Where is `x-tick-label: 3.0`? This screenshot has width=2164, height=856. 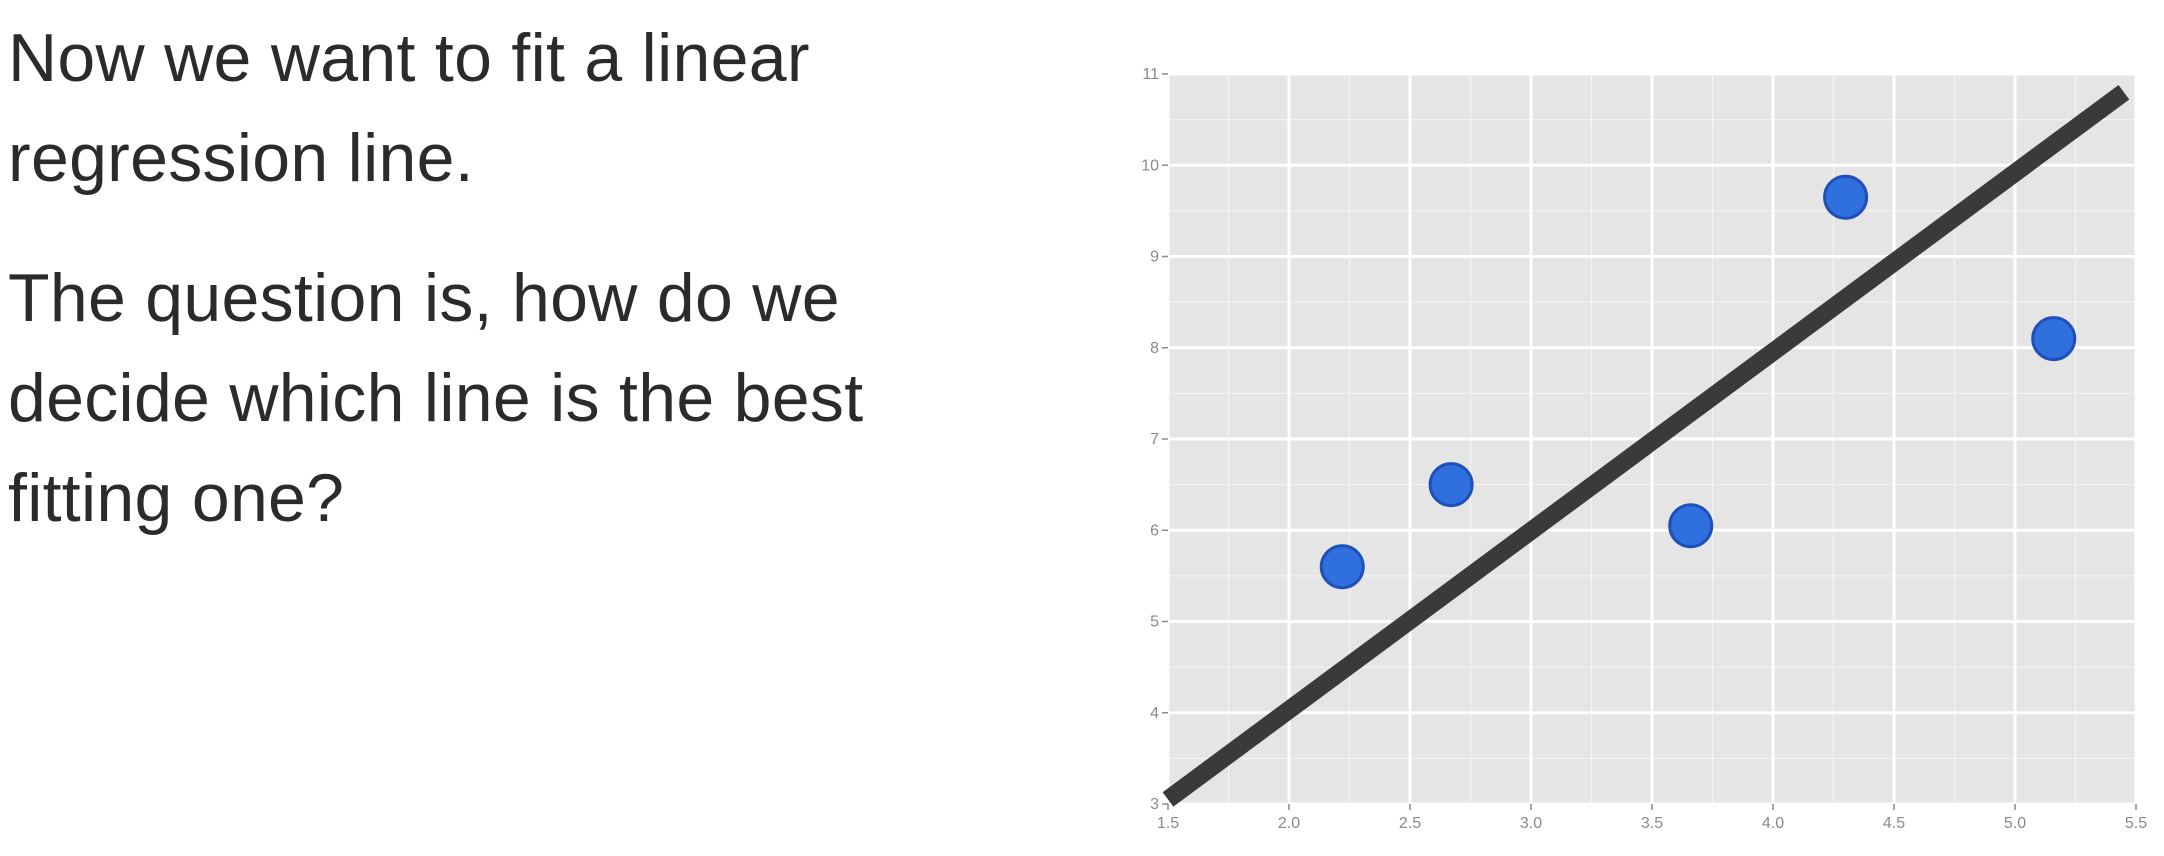
x-tick-label: 3.0 is located at coordinates (1531, 823).